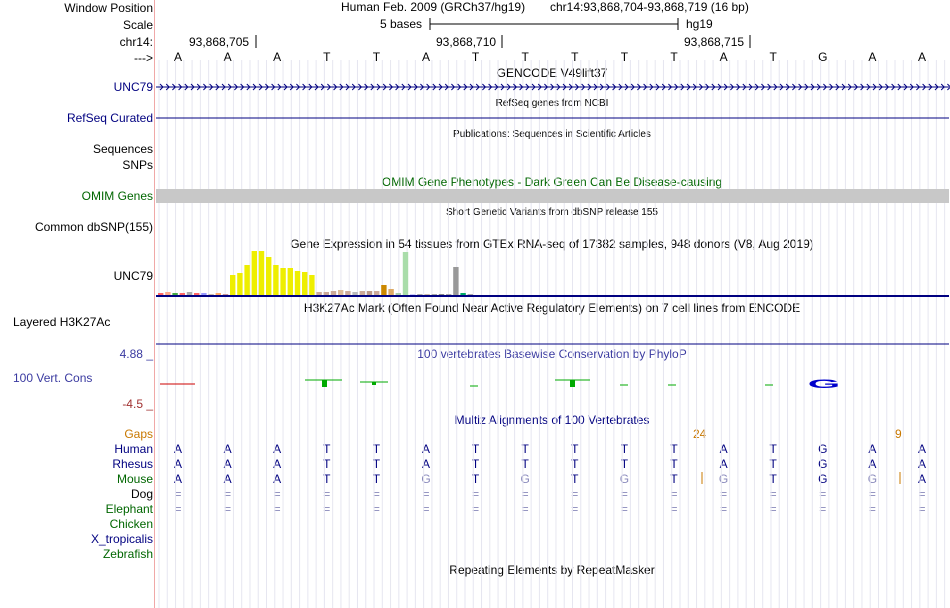 The width and height of the screenshot is (950, 608). I want to click on alignment-base: G, so click(624, 479).